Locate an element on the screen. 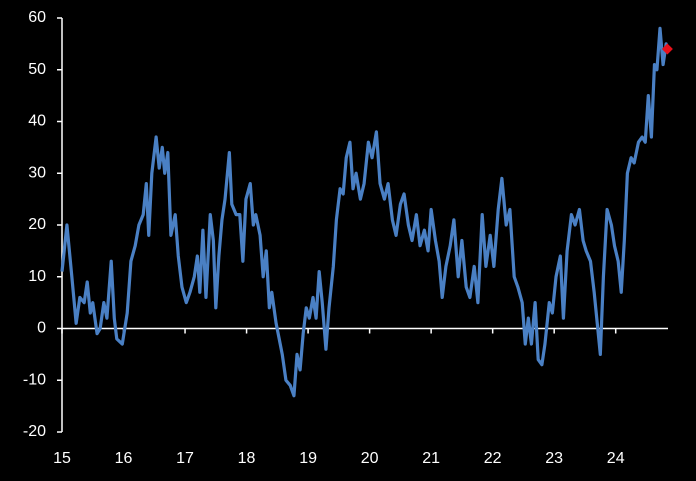  y-tick-label: 20 is located at coordinates (37, 224).